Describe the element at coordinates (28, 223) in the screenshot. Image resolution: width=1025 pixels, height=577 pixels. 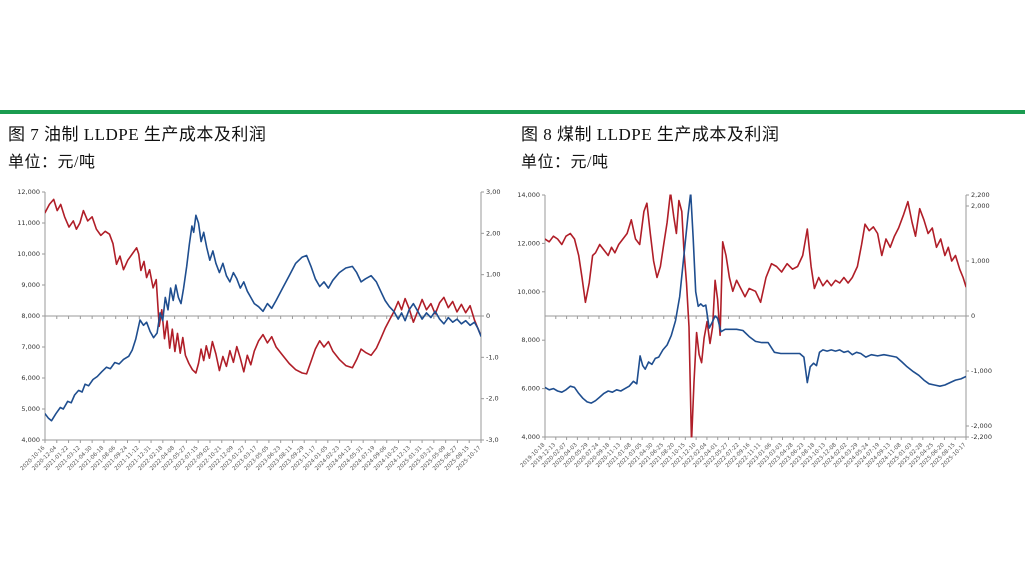
I see `svg-text: 11,000` at that location.